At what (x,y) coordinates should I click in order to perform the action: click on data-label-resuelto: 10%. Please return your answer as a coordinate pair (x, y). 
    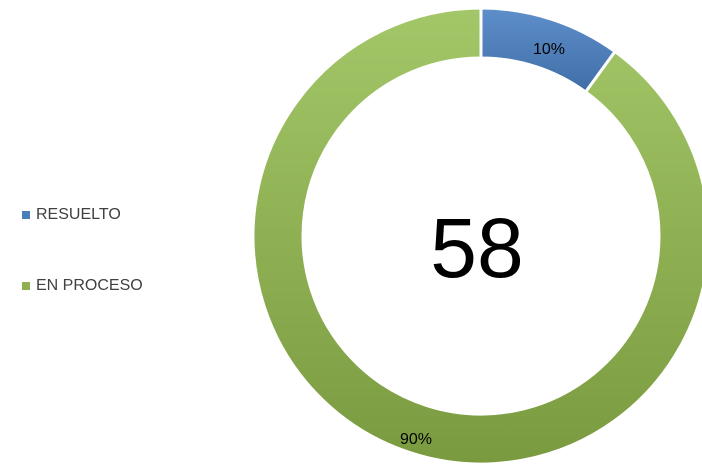
    Looking at the image, I should click on (549, 49).